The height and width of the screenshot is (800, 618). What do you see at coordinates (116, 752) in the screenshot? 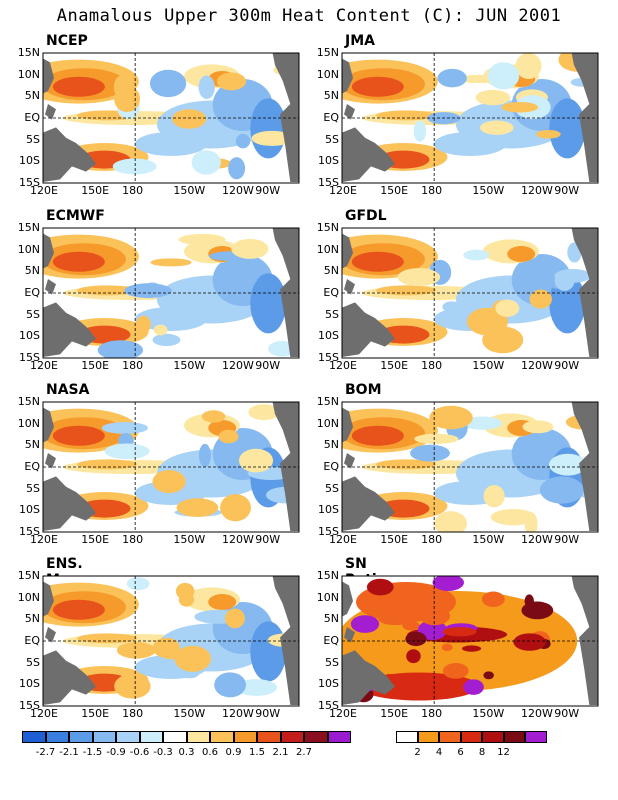
I see `colorbar-label: -0.9` at bounding box center [116, 752].